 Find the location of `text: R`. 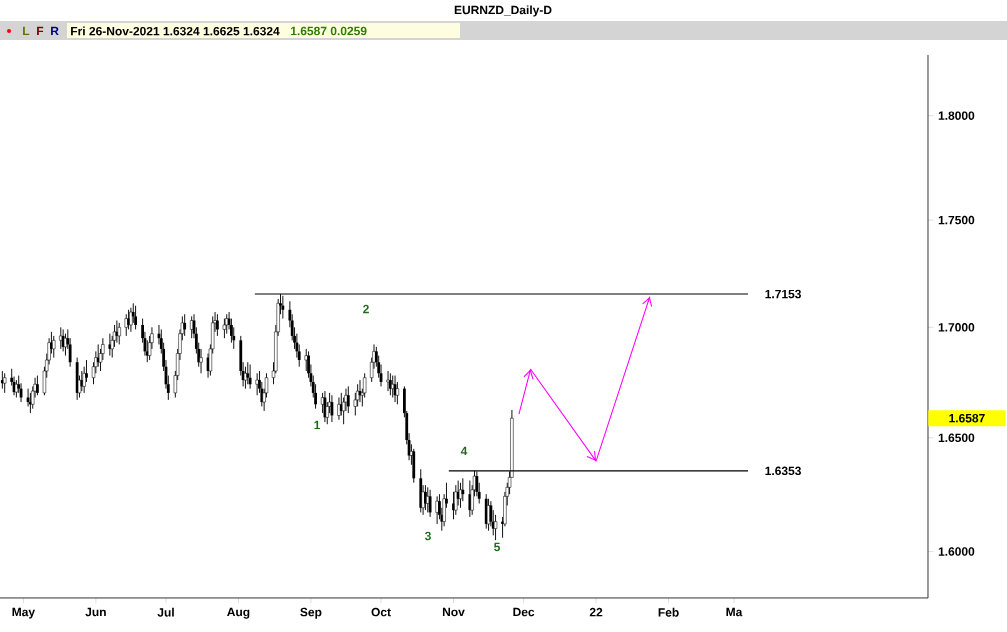

text: R is located at coordinates (55, 31).